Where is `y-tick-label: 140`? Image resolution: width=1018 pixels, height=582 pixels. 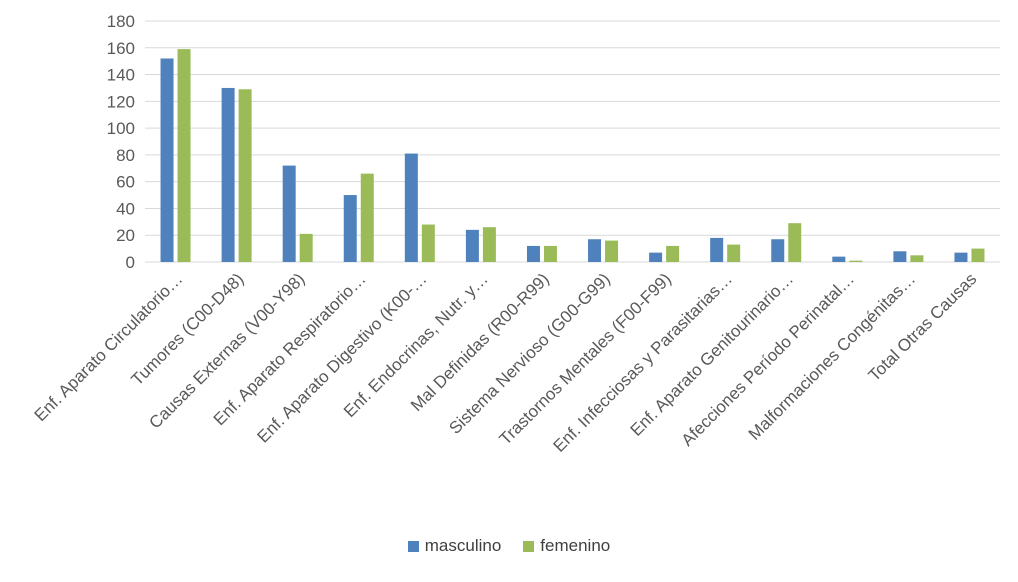
y-tick-label: 140 is located at coordinates (121, 75).